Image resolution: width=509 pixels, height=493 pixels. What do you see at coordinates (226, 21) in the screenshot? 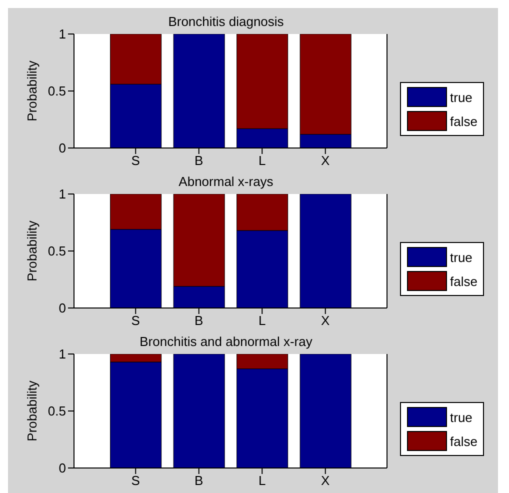
I see `chart-title: Bronchitis diagnosis` at bounding box center [226, 21].